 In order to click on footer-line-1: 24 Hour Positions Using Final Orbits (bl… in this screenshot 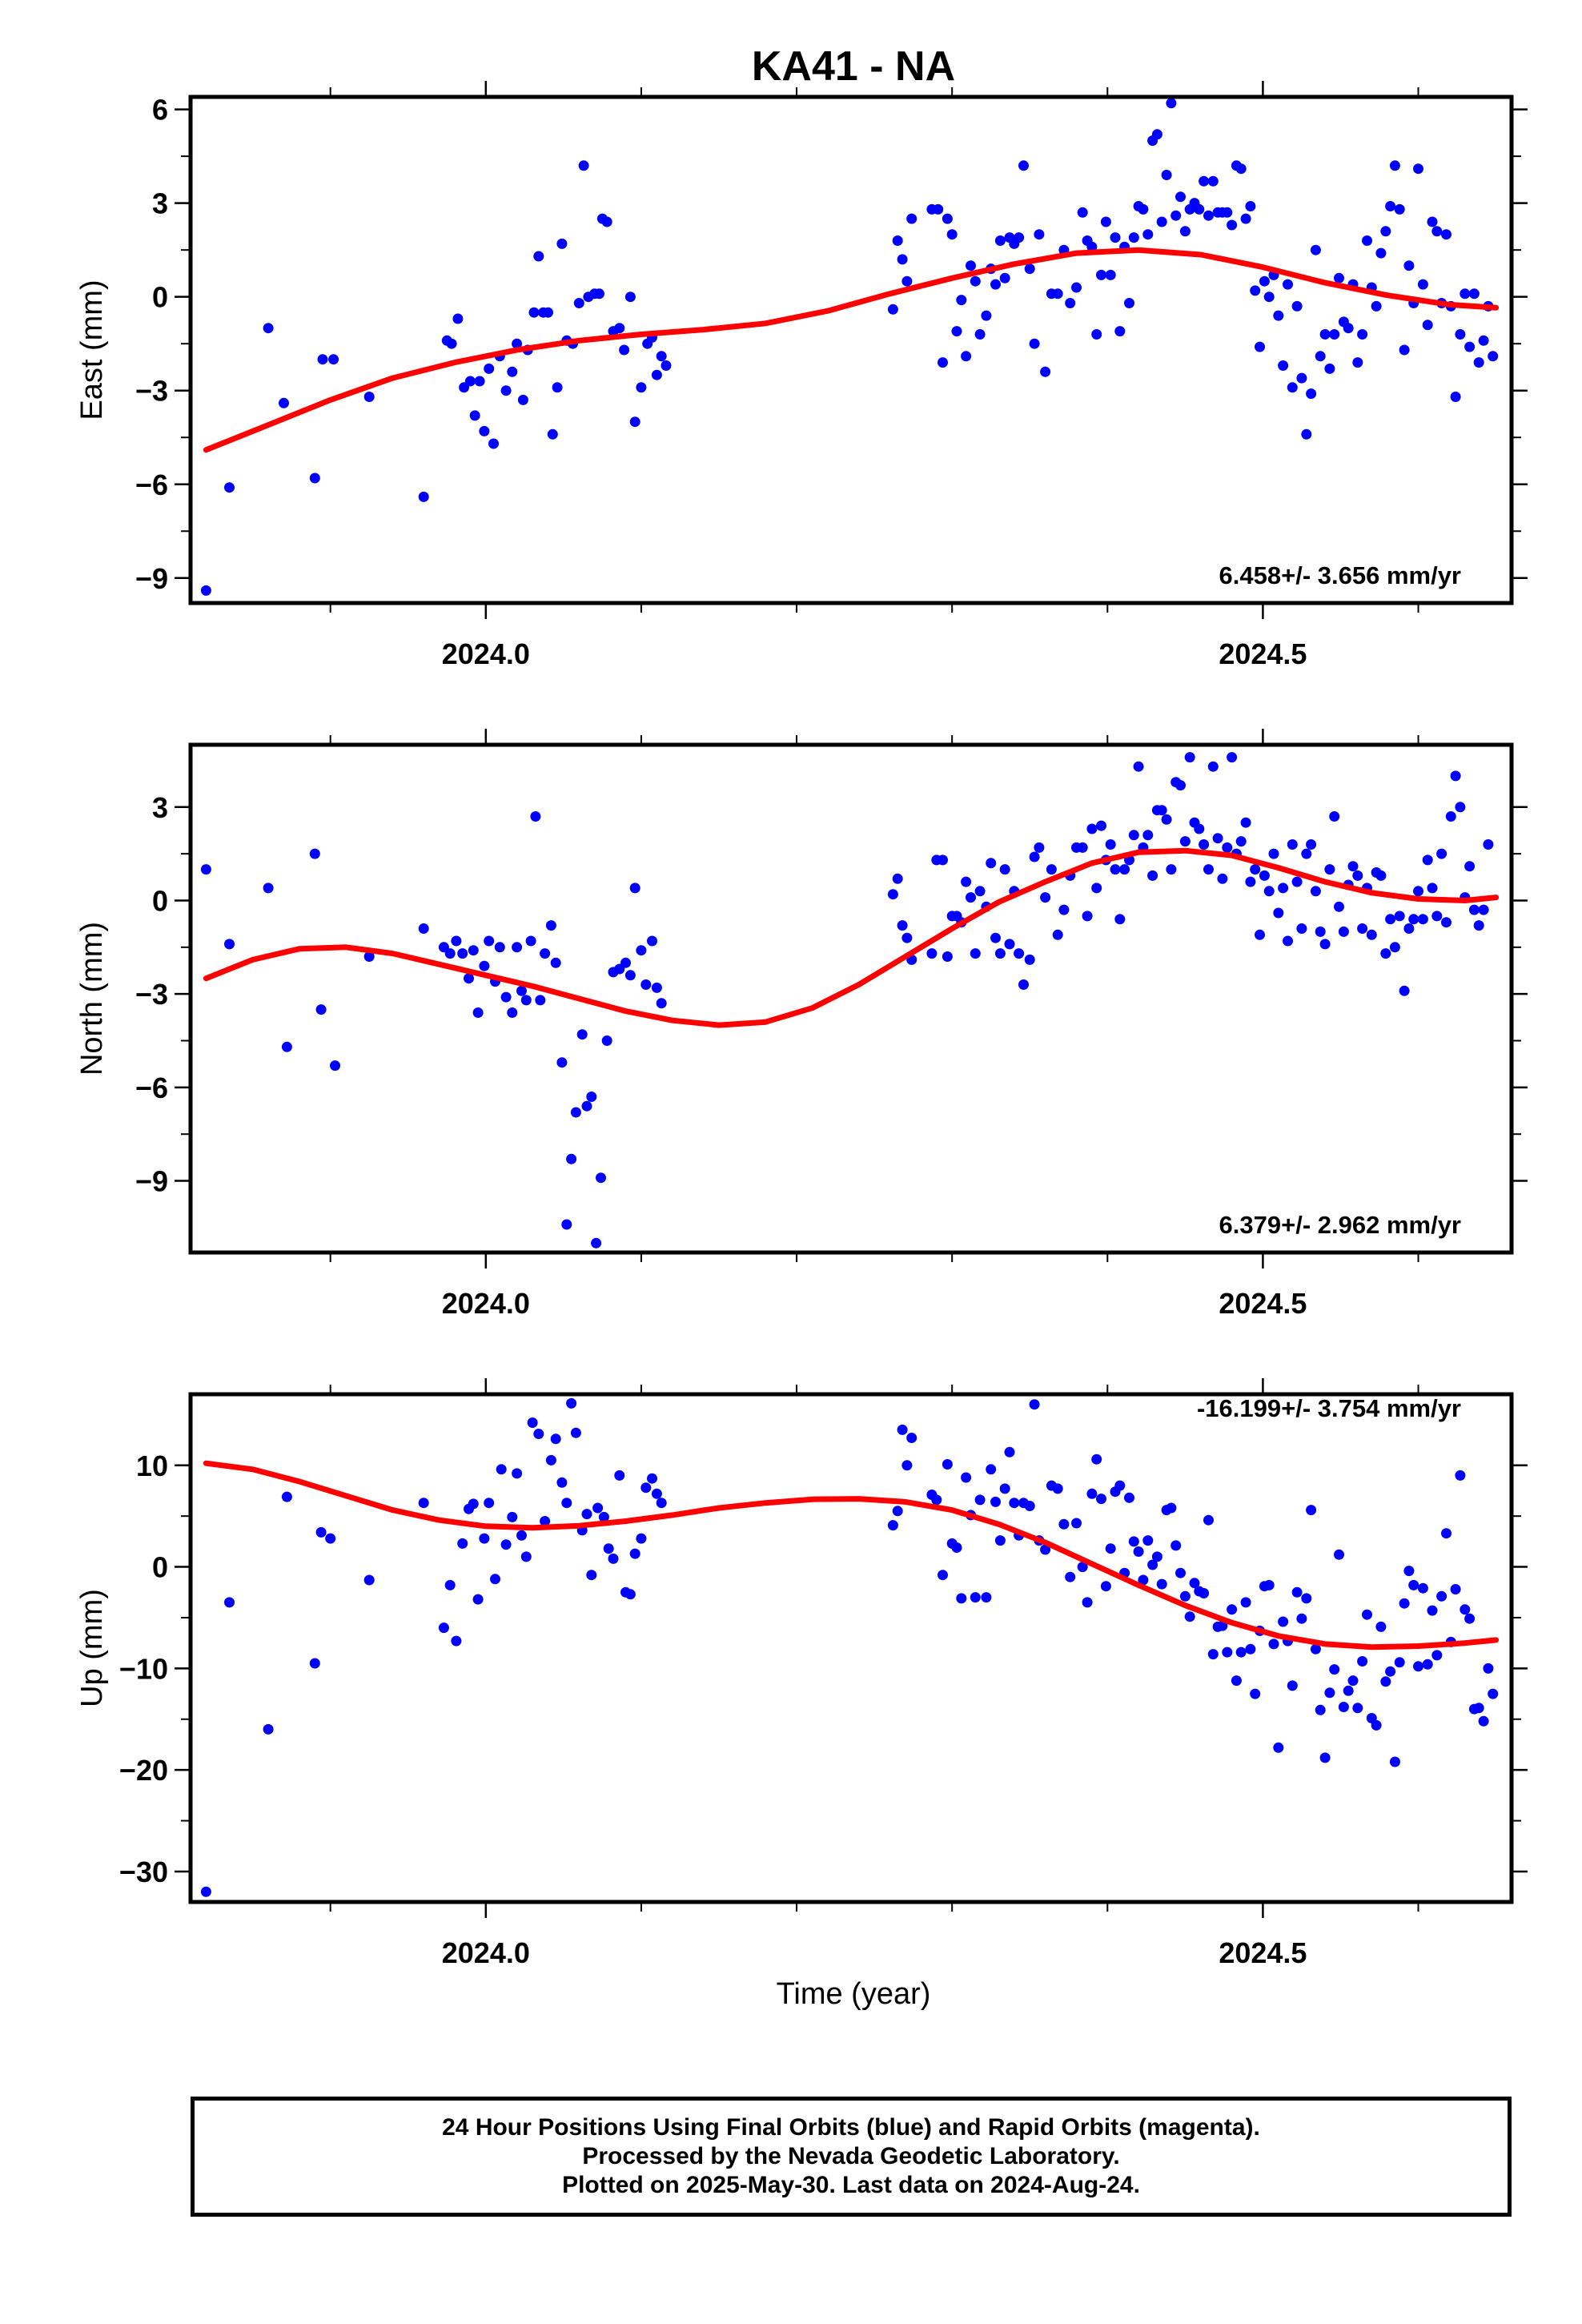, I will do `click(851, 2127)`.